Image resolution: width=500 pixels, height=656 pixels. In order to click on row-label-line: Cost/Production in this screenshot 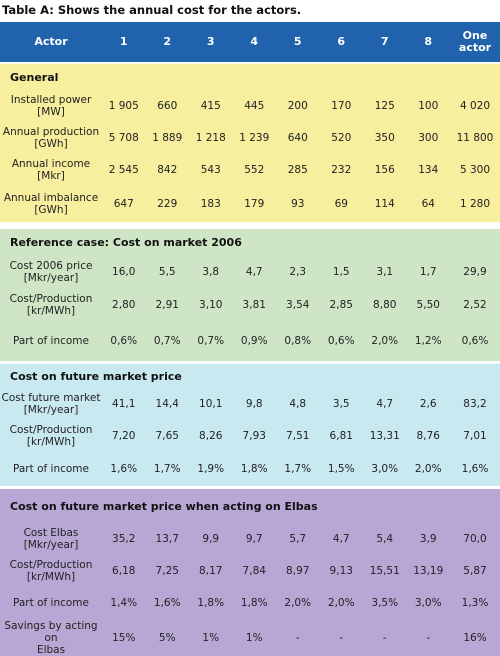, I will do `click(51, 430)`.